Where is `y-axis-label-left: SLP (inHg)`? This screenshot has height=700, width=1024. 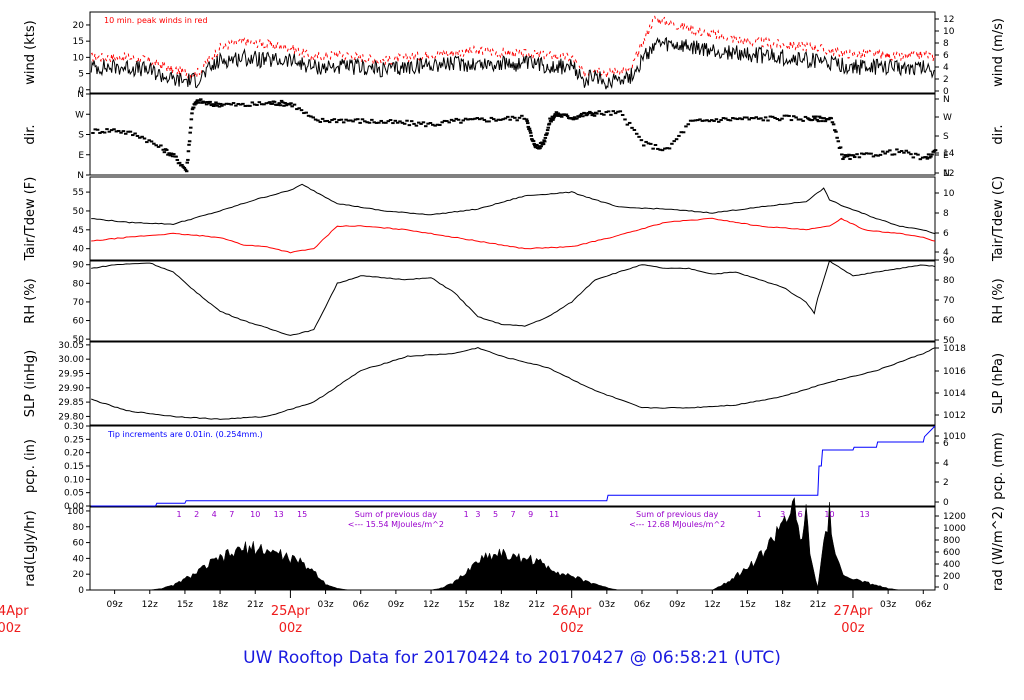
y-axis-label-left: SLP (inHg) is located at coordinates (30, 384).